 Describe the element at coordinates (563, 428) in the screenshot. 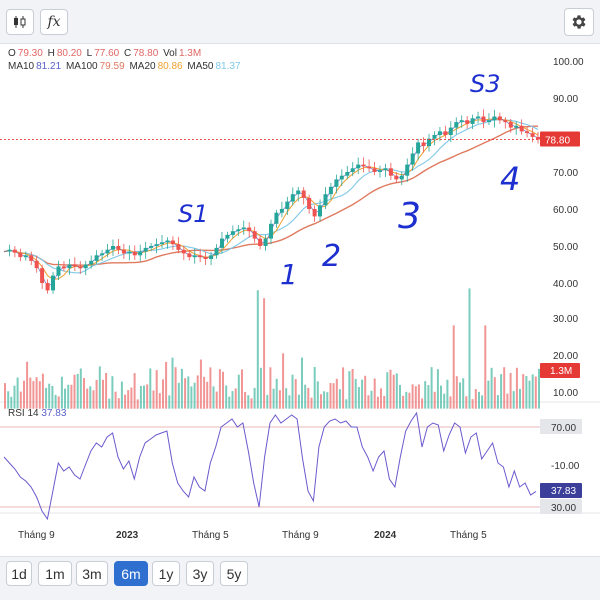

I see `rsi-tick-label: 70.00` at that location.